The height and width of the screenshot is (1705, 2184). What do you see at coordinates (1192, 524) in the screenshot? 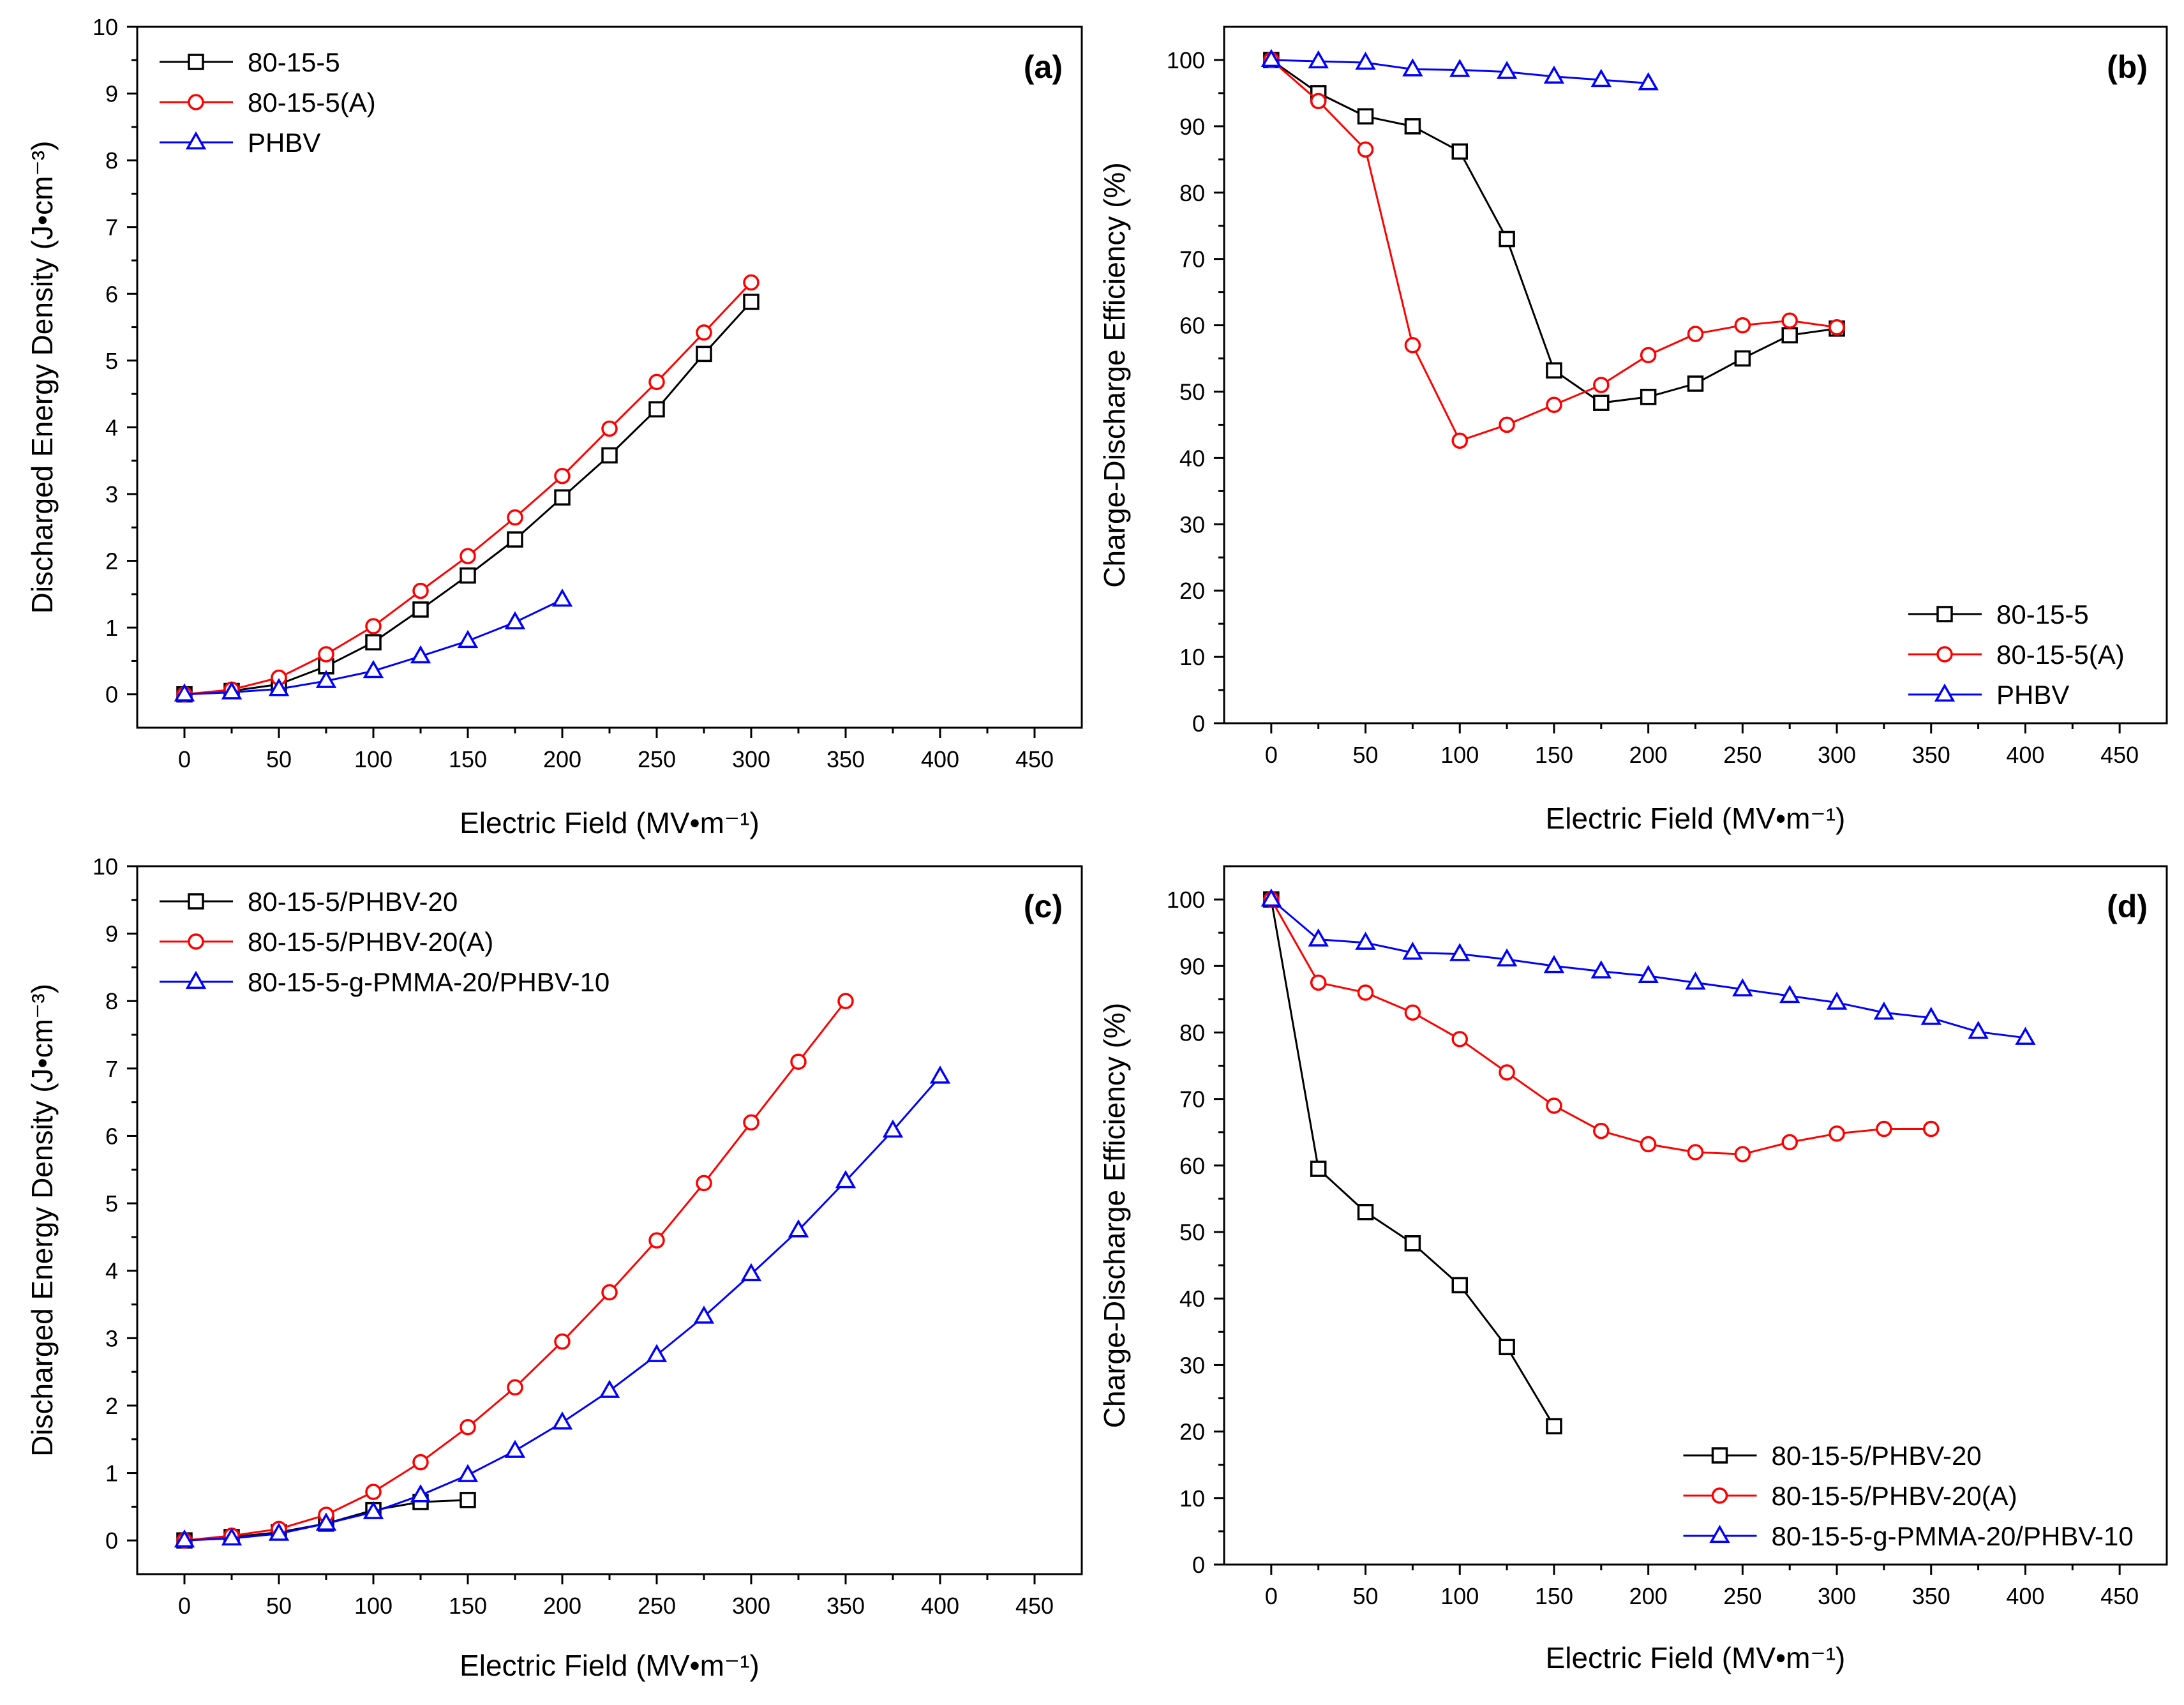
I see `y-tick-label: 30` at bounding box center [1192, 524].